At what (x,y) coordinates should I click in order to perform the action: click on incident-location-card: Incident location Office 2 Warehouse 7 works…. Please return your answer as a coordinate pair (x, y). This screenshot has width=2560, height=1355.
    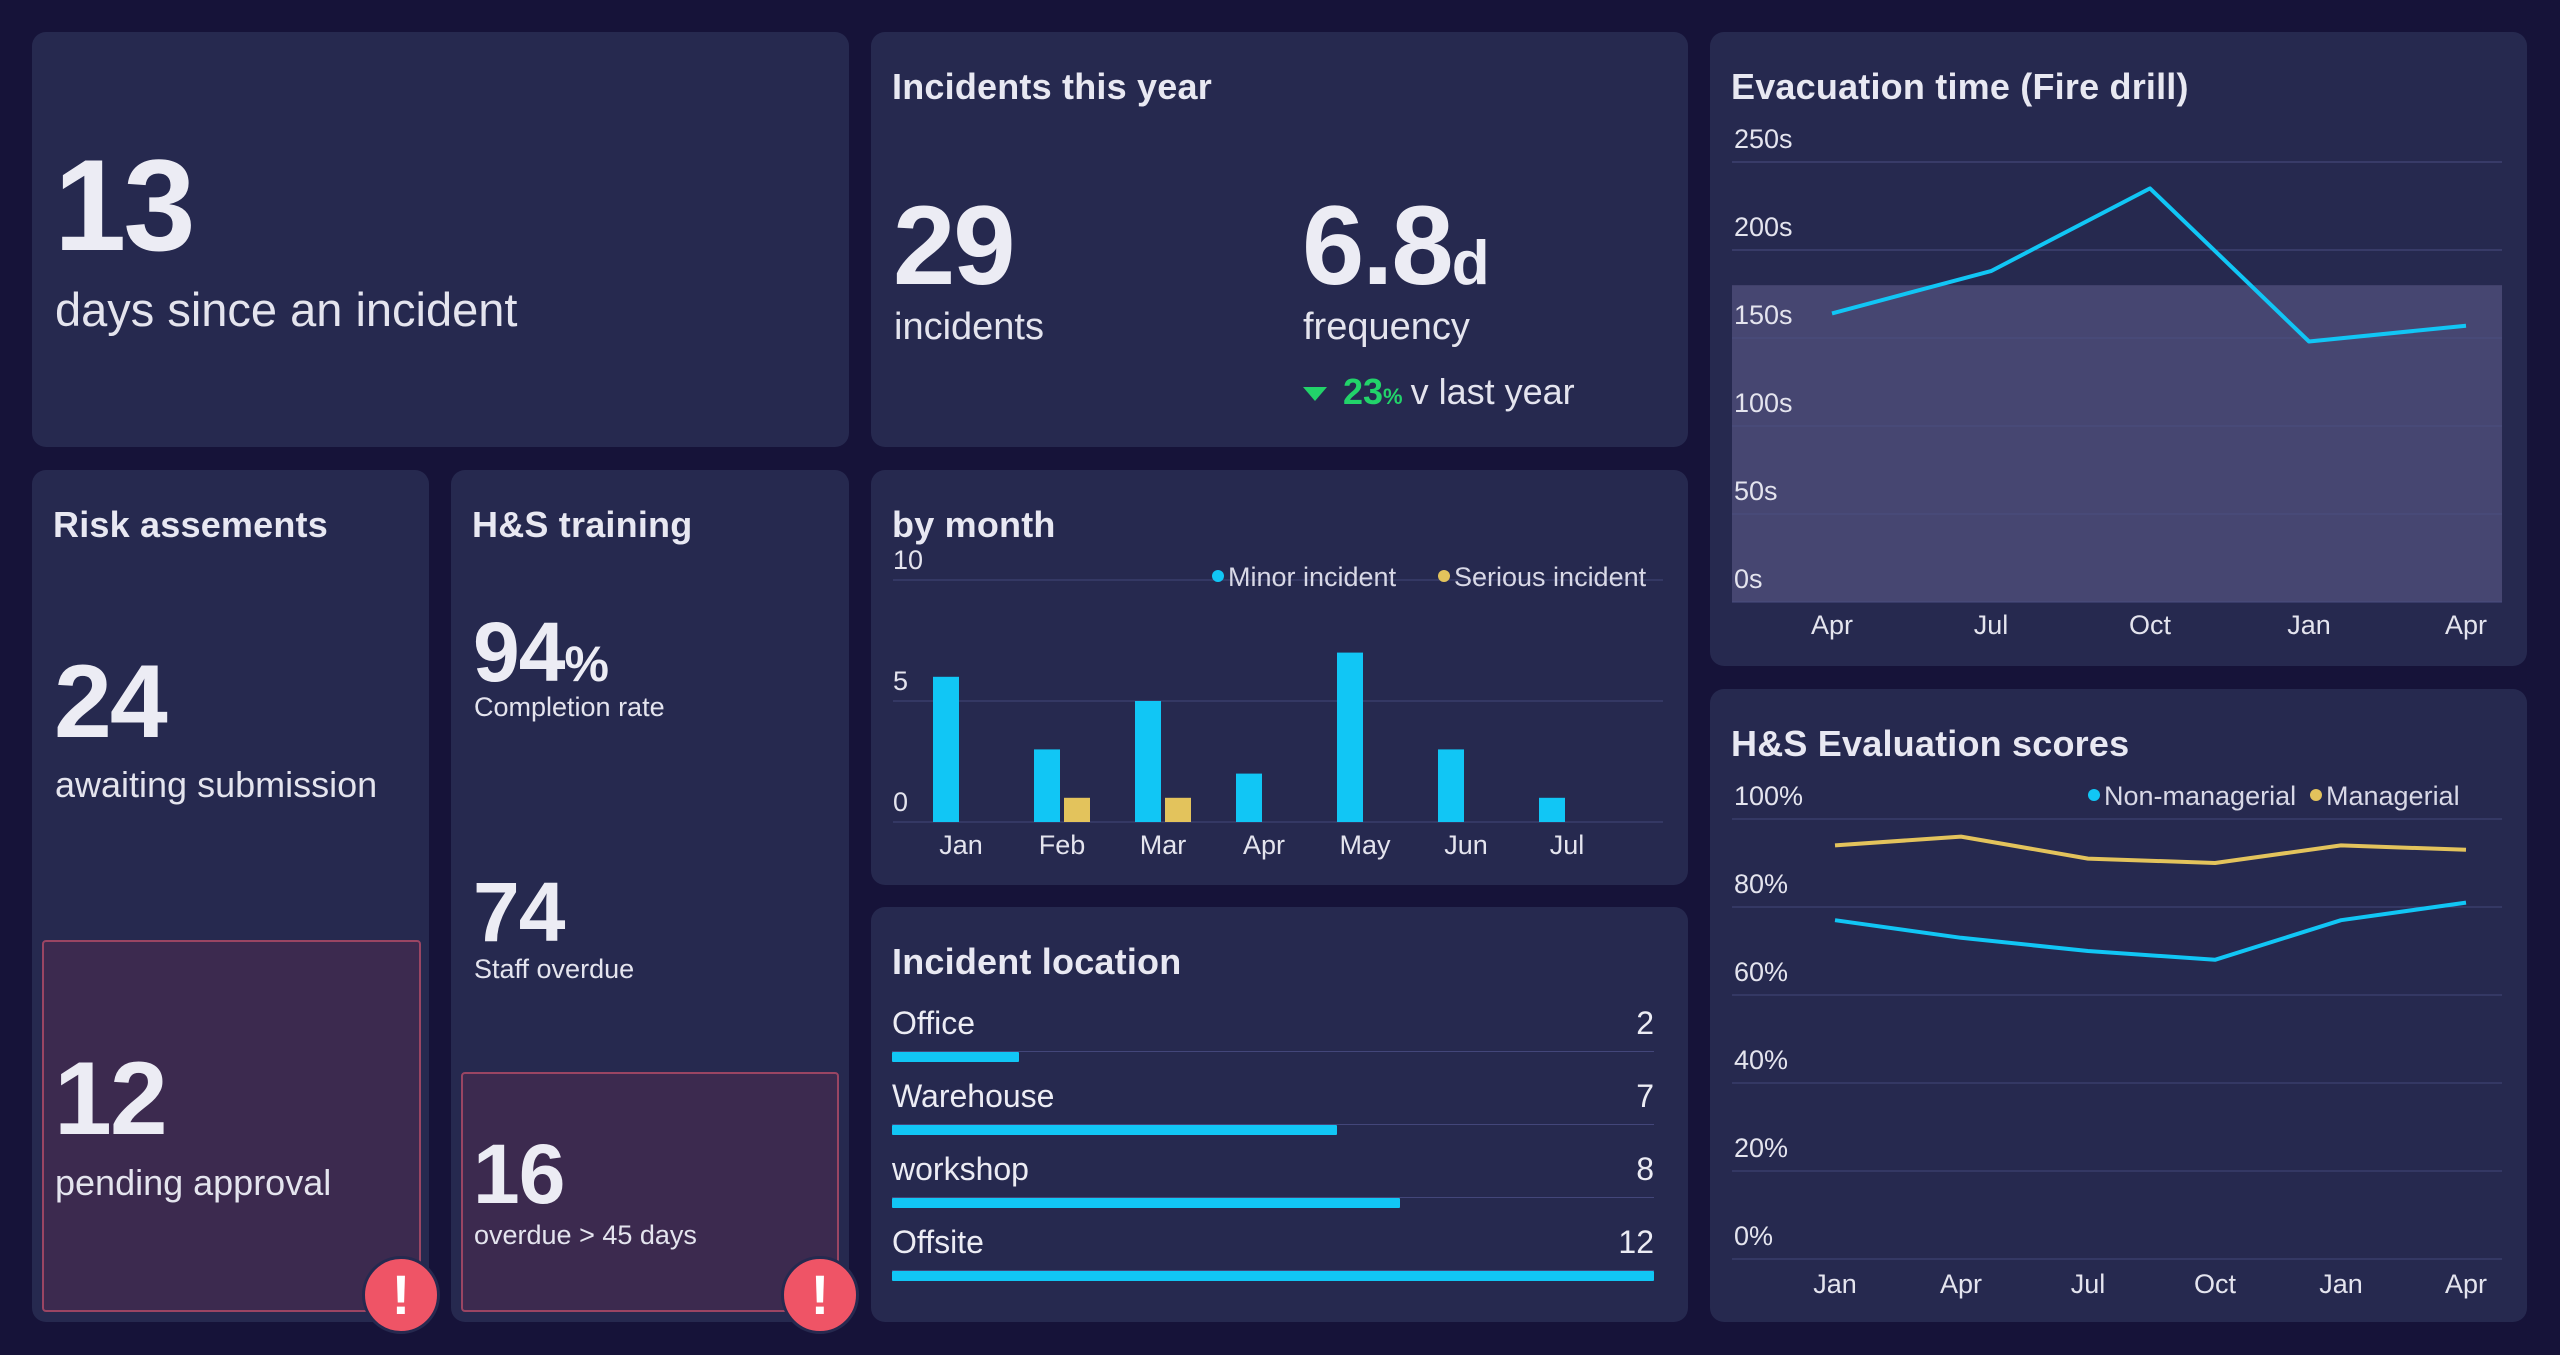
    Looking at the image, I should click on (1279, 1114).